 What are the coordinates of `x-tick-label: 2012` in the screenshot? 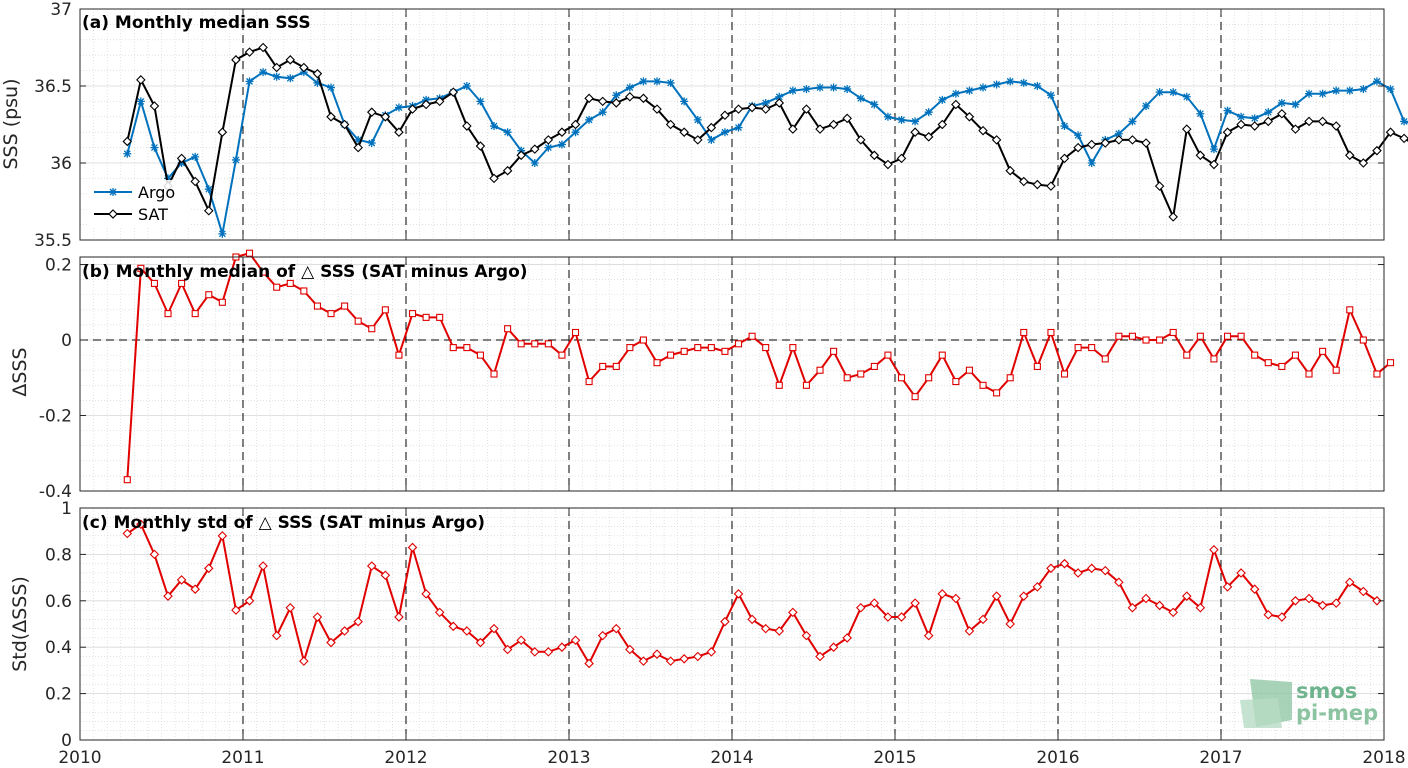 It's located at (405, 758).